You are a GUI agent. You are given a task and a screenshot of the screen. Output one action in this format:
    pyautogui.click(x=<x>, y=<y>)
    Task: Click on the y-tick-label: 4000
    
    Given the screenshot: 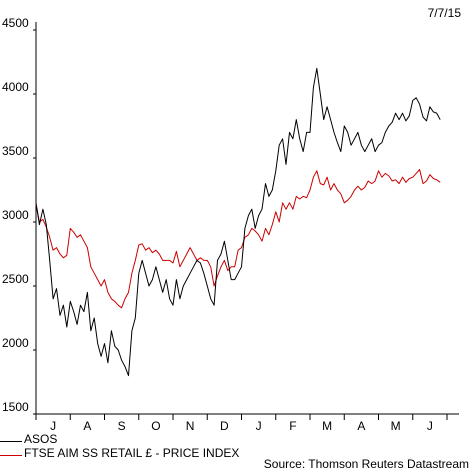 What is the action you would take?
    pyautogui.click(x=15, y=87)
    